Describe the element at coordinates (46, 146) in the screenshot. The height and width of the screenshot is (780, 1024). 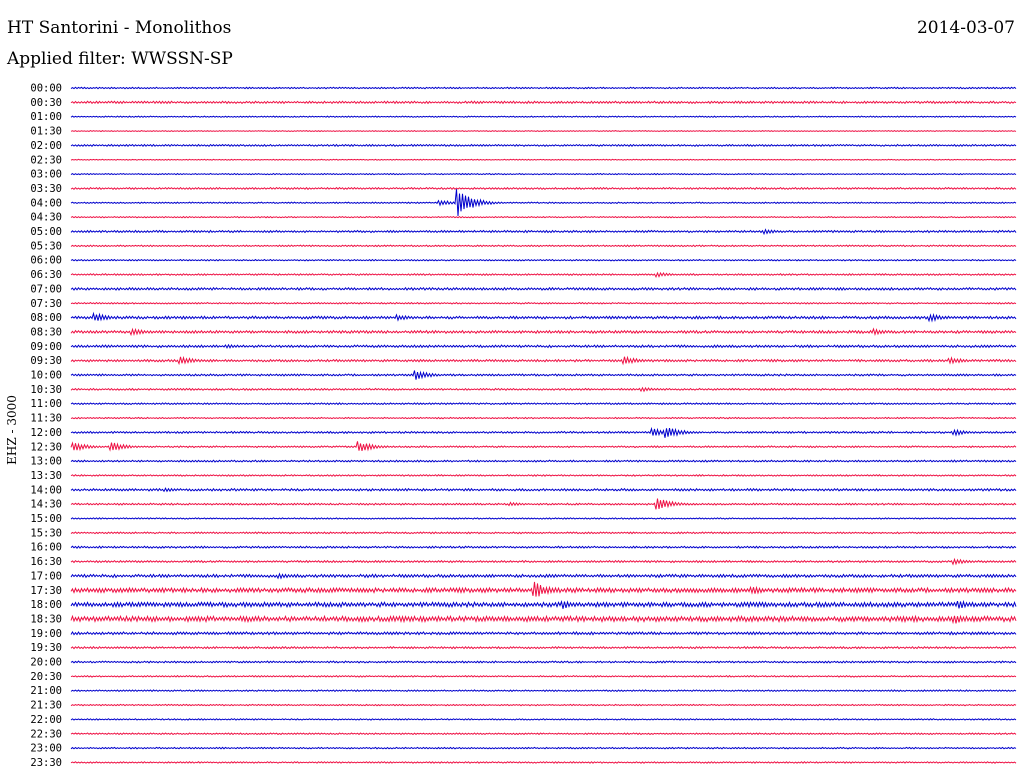
I see `row-time-label: 02:00` at that location.